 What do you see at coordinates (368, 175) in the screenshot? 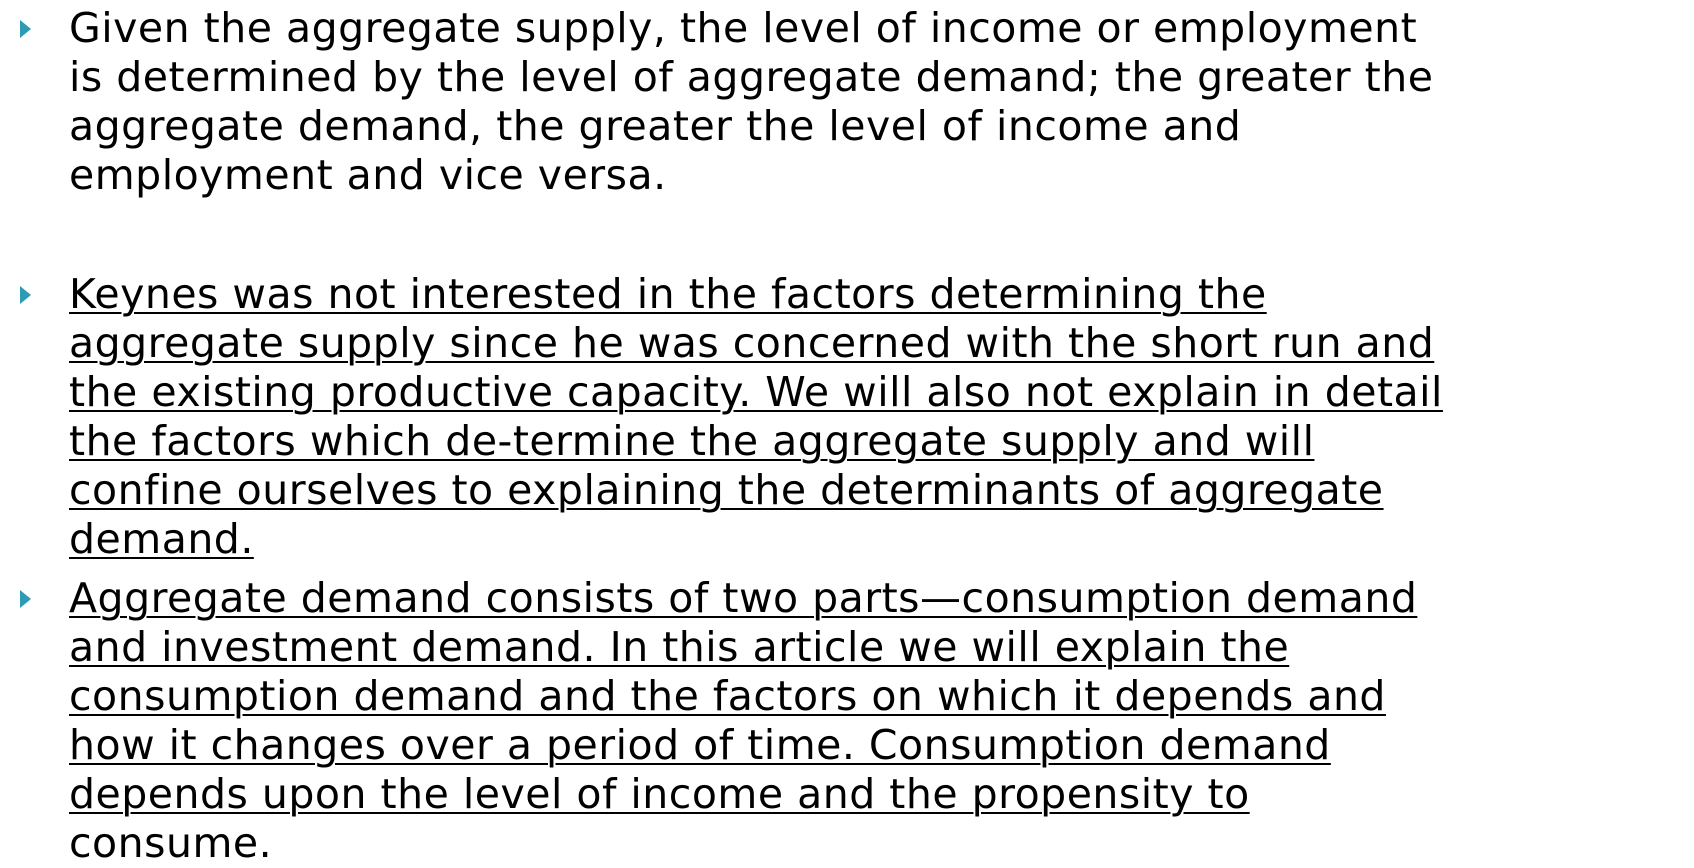
I see `text-line: employment and vice versa.` at bounding box center [368, 175].